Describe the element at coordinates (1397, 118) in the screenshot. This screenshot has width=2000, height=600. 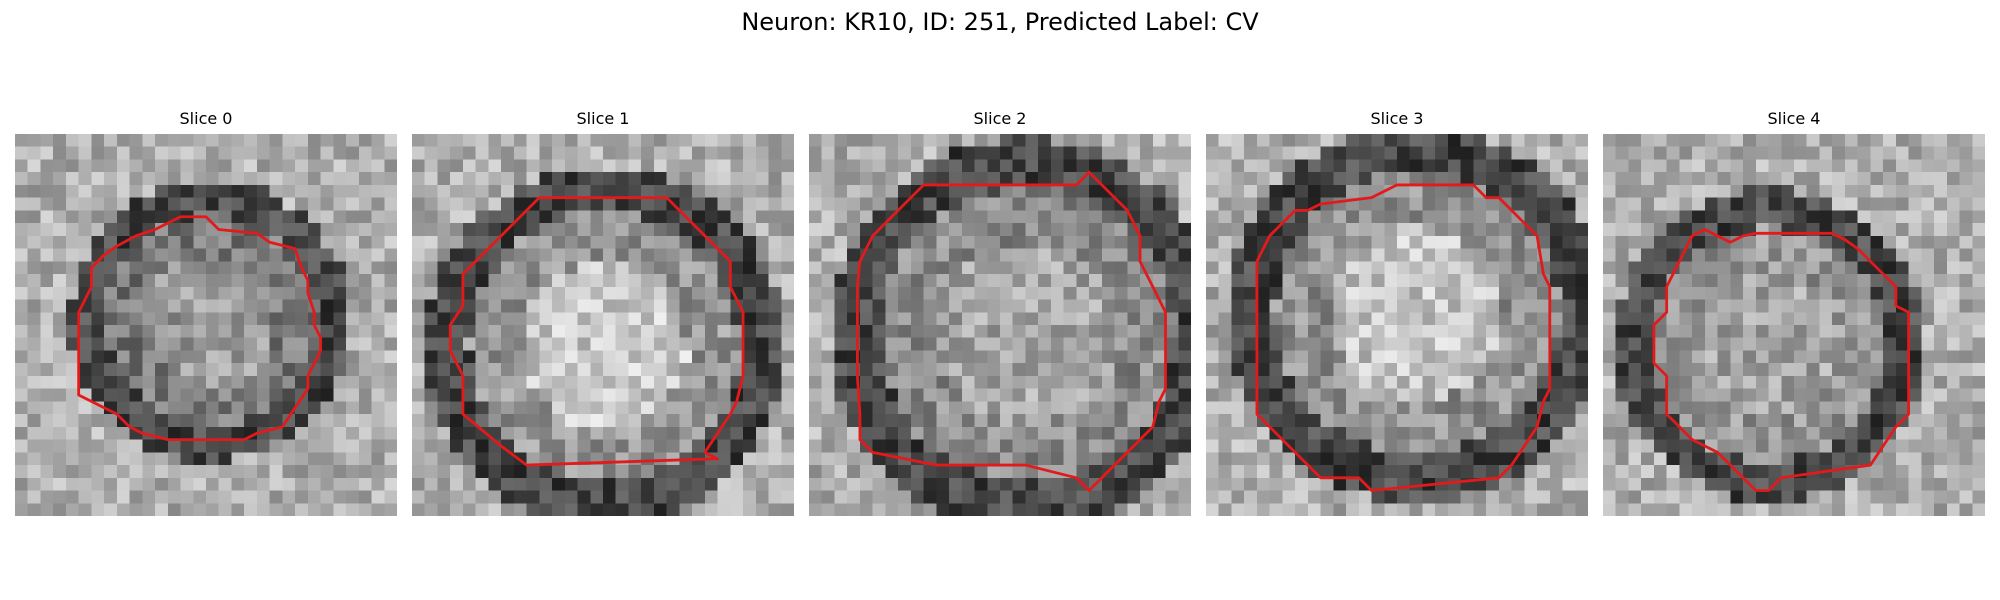
I see `slice-title-3: Slice 3` at that location.